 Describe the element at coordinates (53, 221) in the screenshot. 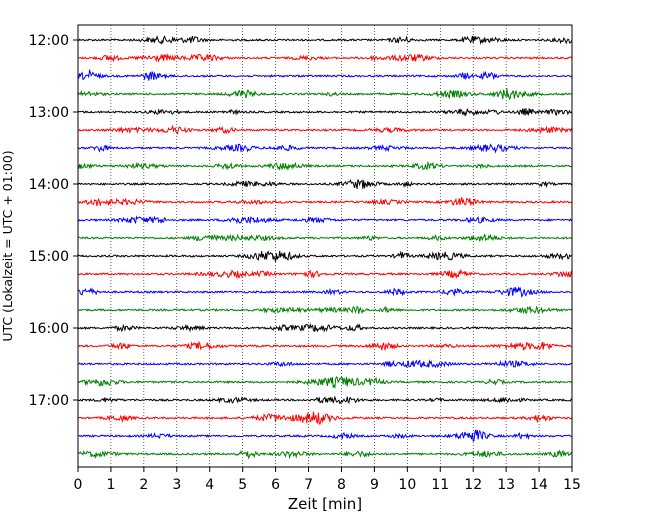

I see `y-axis-ticks: 12:00 13:00 14:00 15:00 16:00 17:00` at that location.